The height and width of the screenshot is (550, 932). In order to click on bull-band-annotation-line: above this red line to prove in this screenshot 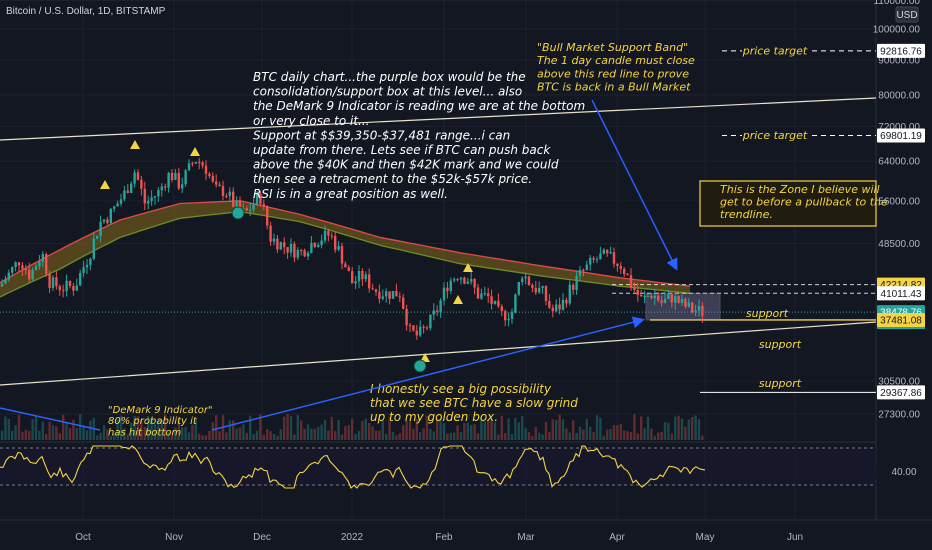, I will do `click(613, 73)`.